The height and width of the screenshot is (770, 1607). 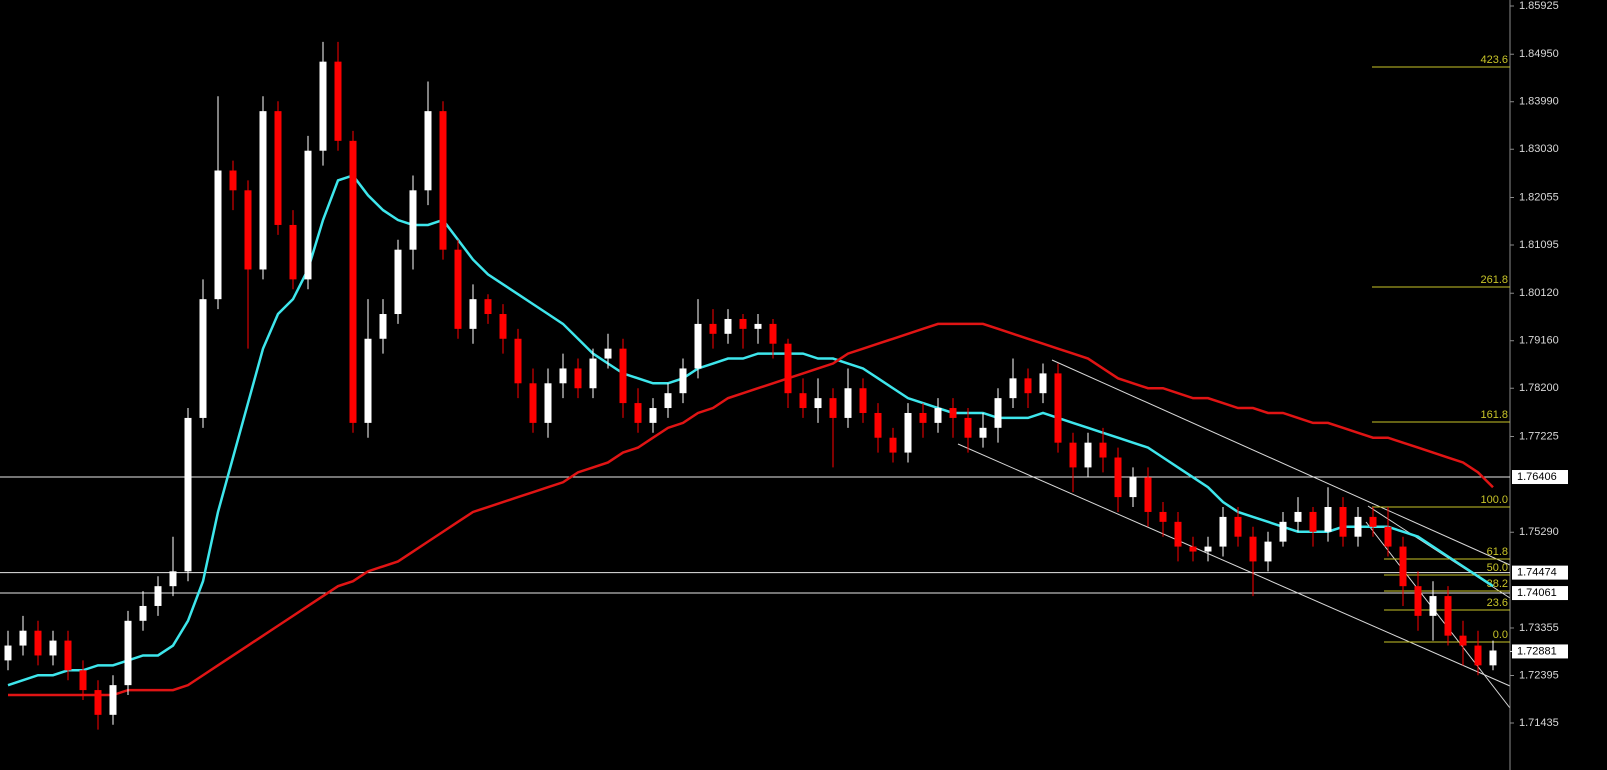 What do you see at coordinates (1494, 60) in the screenshot?
I see `fib-label: 423.6` at bounding box center [1494, 60].